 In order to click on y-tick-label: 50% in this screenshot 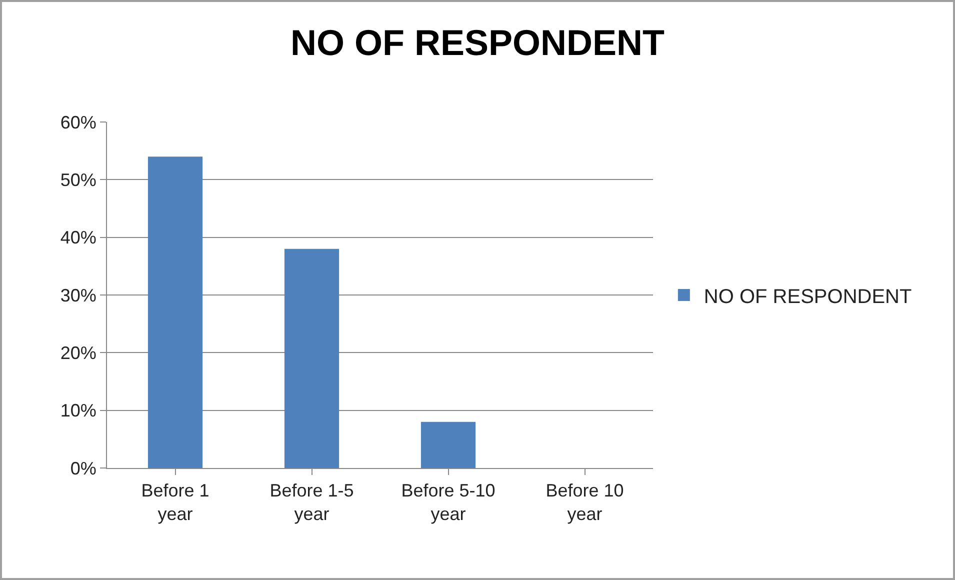, I will do `click(78, 180)`.